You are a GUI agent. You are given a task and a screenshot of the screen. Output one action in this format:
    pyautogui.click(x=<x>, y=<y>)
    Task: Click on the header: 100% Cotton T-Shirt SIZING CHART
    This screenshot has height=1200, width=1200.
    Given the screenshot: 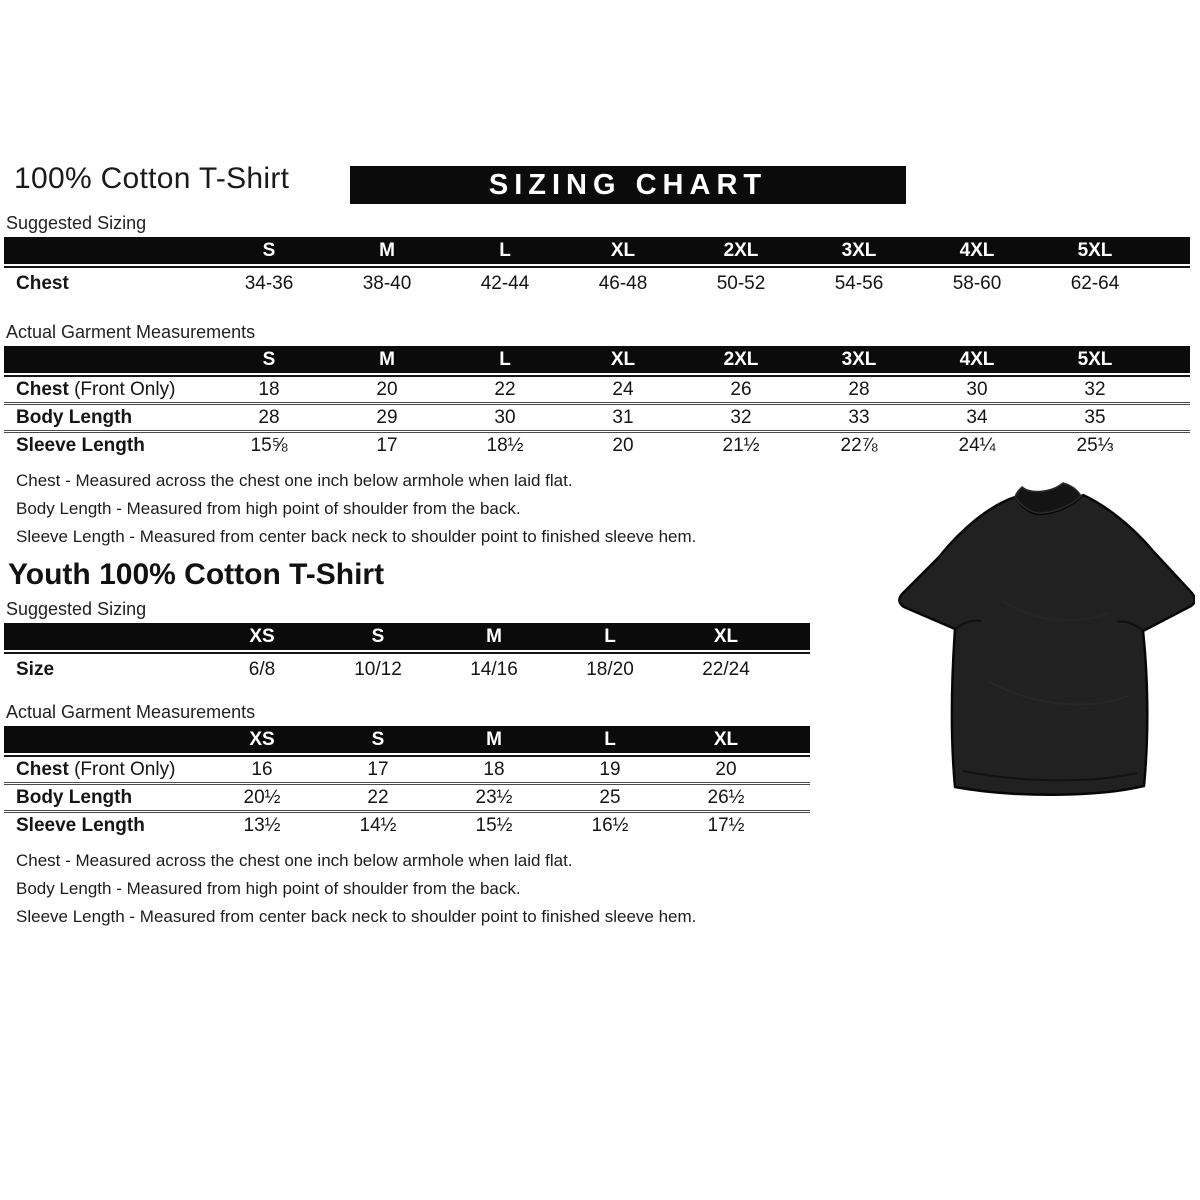 What is the action you would take?
    pyautogui.click(x=602, y=184)
    